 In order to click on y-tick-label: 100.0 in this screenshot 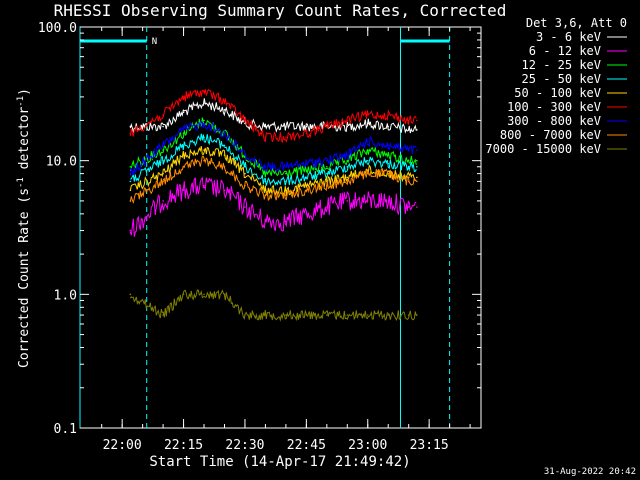, I will do `click(57, 28)`.